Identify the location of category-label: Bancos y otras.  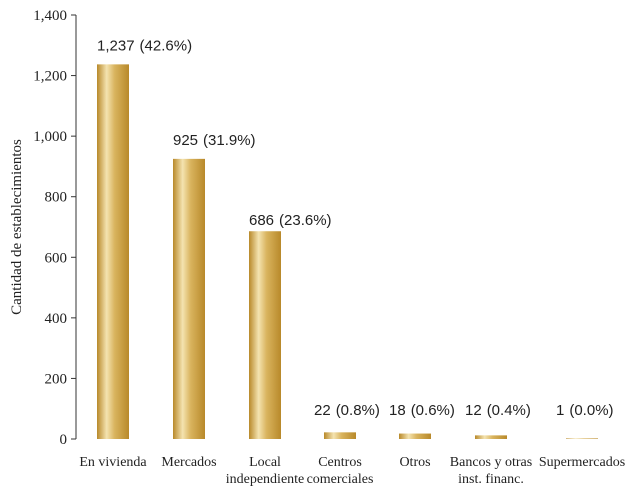
(491, 462).